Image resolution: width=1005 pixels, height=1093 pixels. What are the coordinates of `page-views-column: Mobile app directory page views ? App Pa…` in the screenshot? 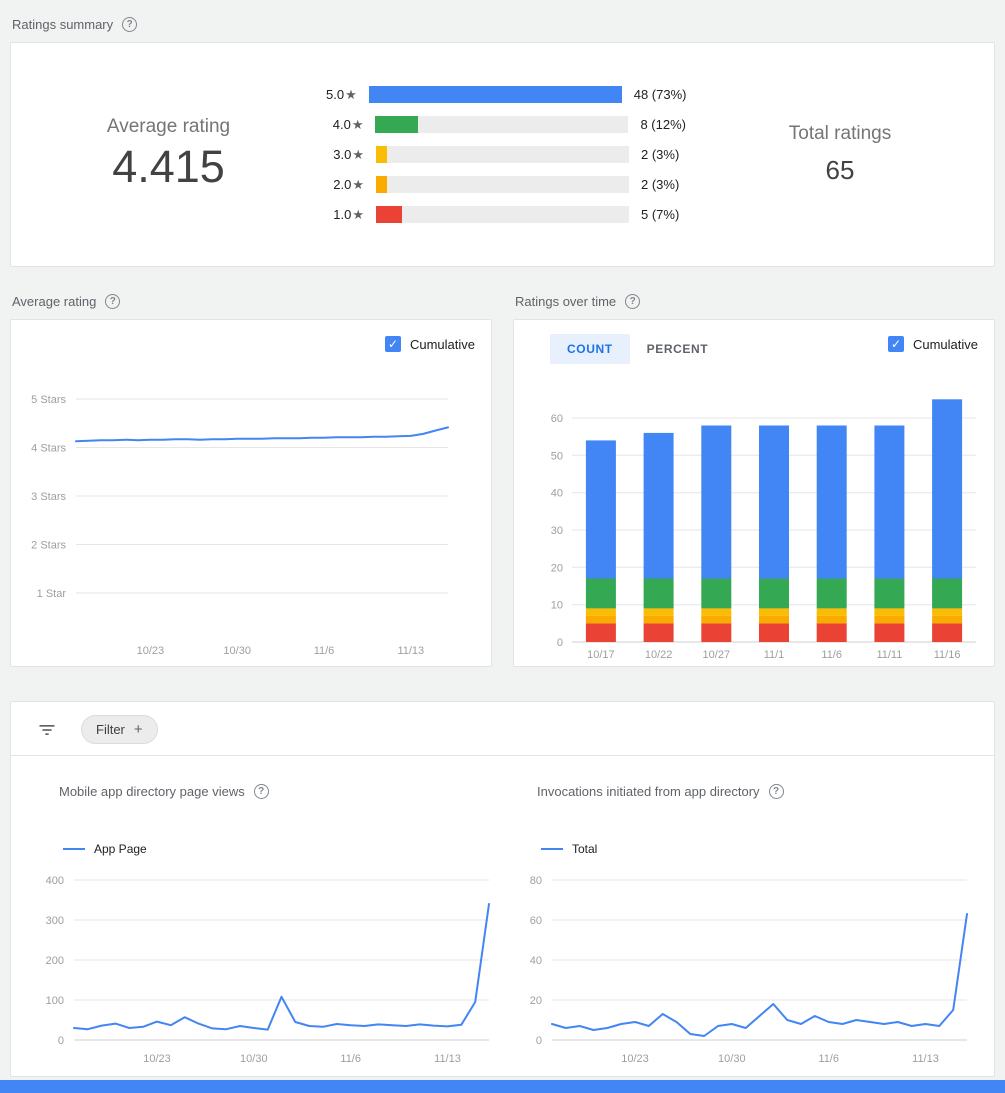 It's located at (268, 913).